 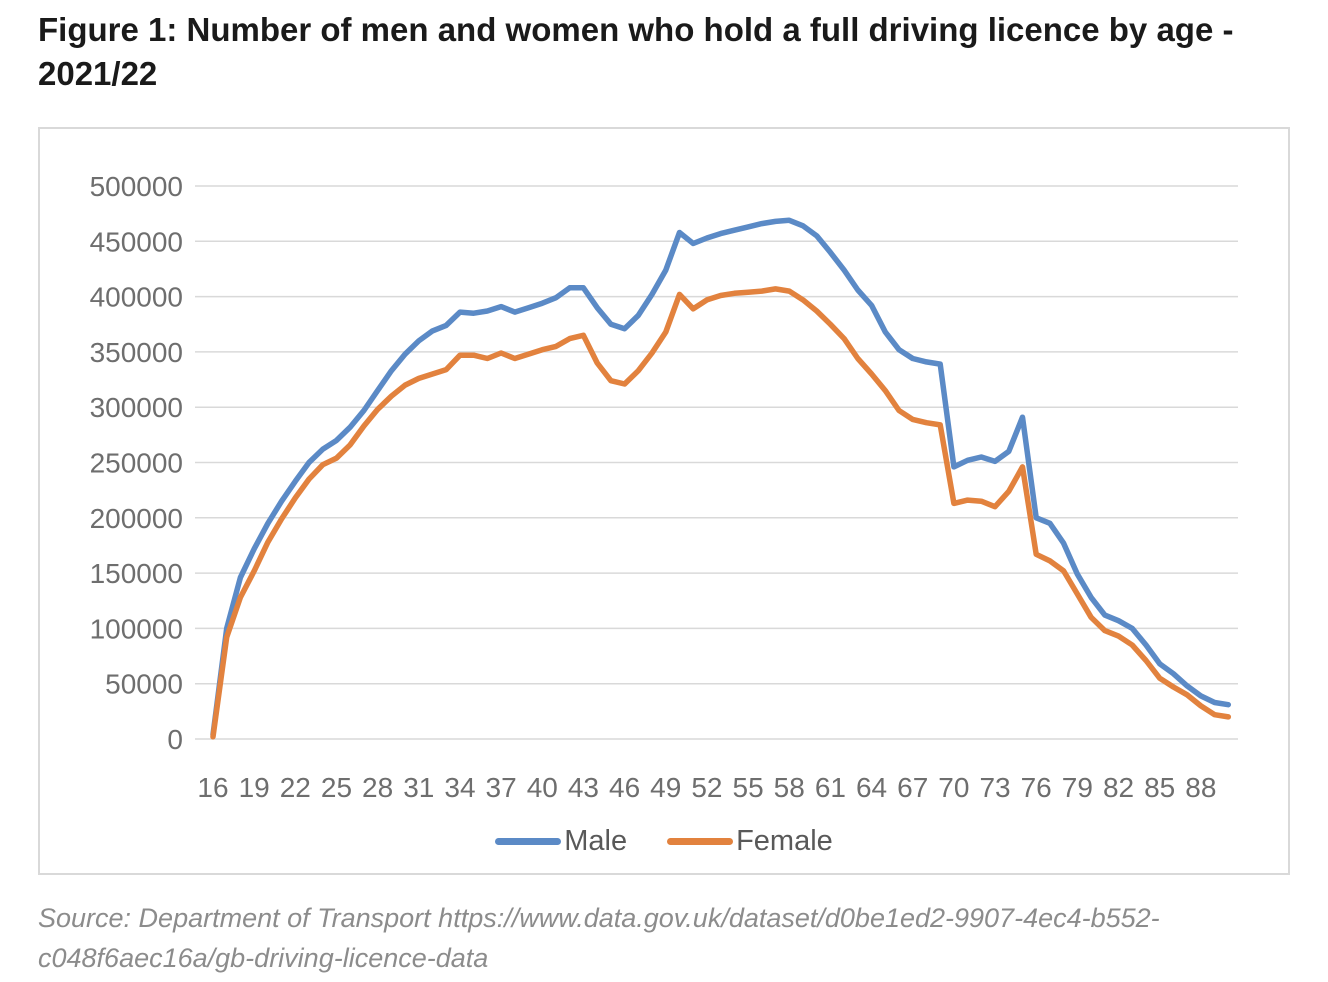 What do you see at coordinates (830, 787) in the screenshot?
I see `x-tick-label: 61` at bounding box center [830, 787].